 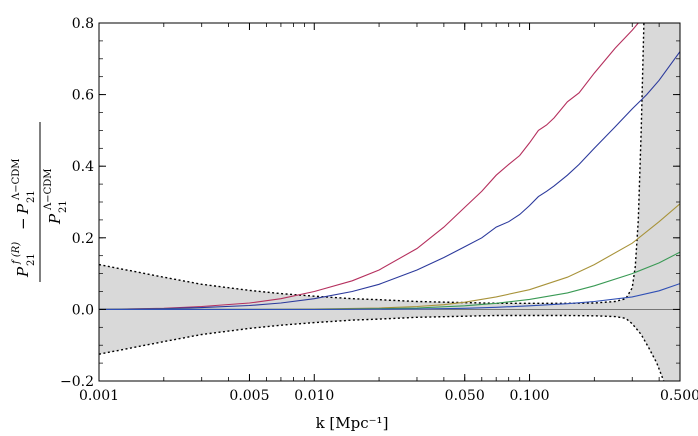 I want to click on ylabel-numerator-P1: P, so click(x=23, y=272).